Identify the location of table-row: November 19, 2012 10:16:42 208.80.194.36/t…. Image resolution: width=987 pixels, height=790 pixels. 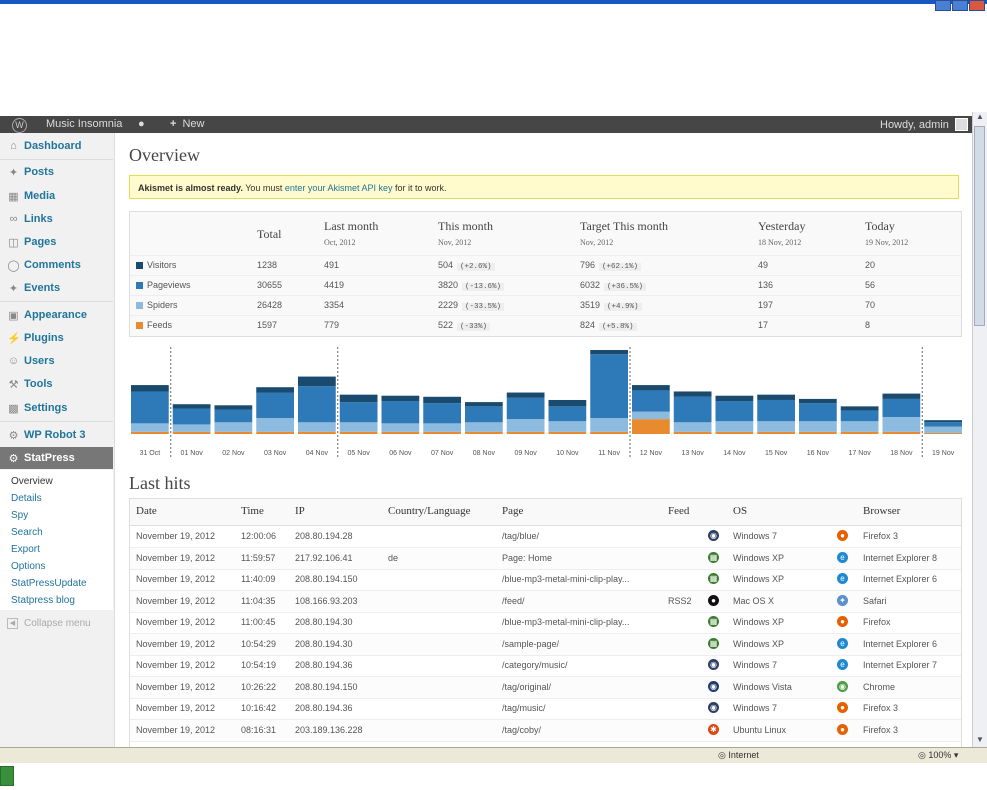
(545, 709).